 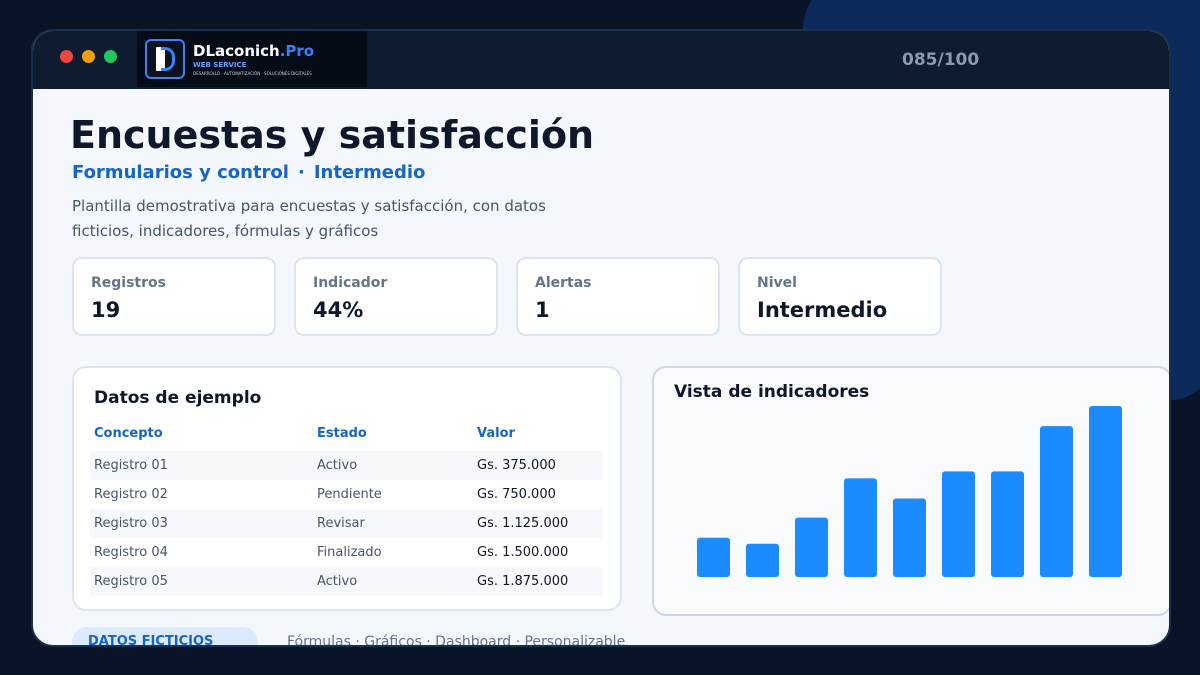 What do you see at coordinates (516, 465) in the screenshot?
I see `cell-valor: Gs. 375.000` at bounding box center [516, 465].